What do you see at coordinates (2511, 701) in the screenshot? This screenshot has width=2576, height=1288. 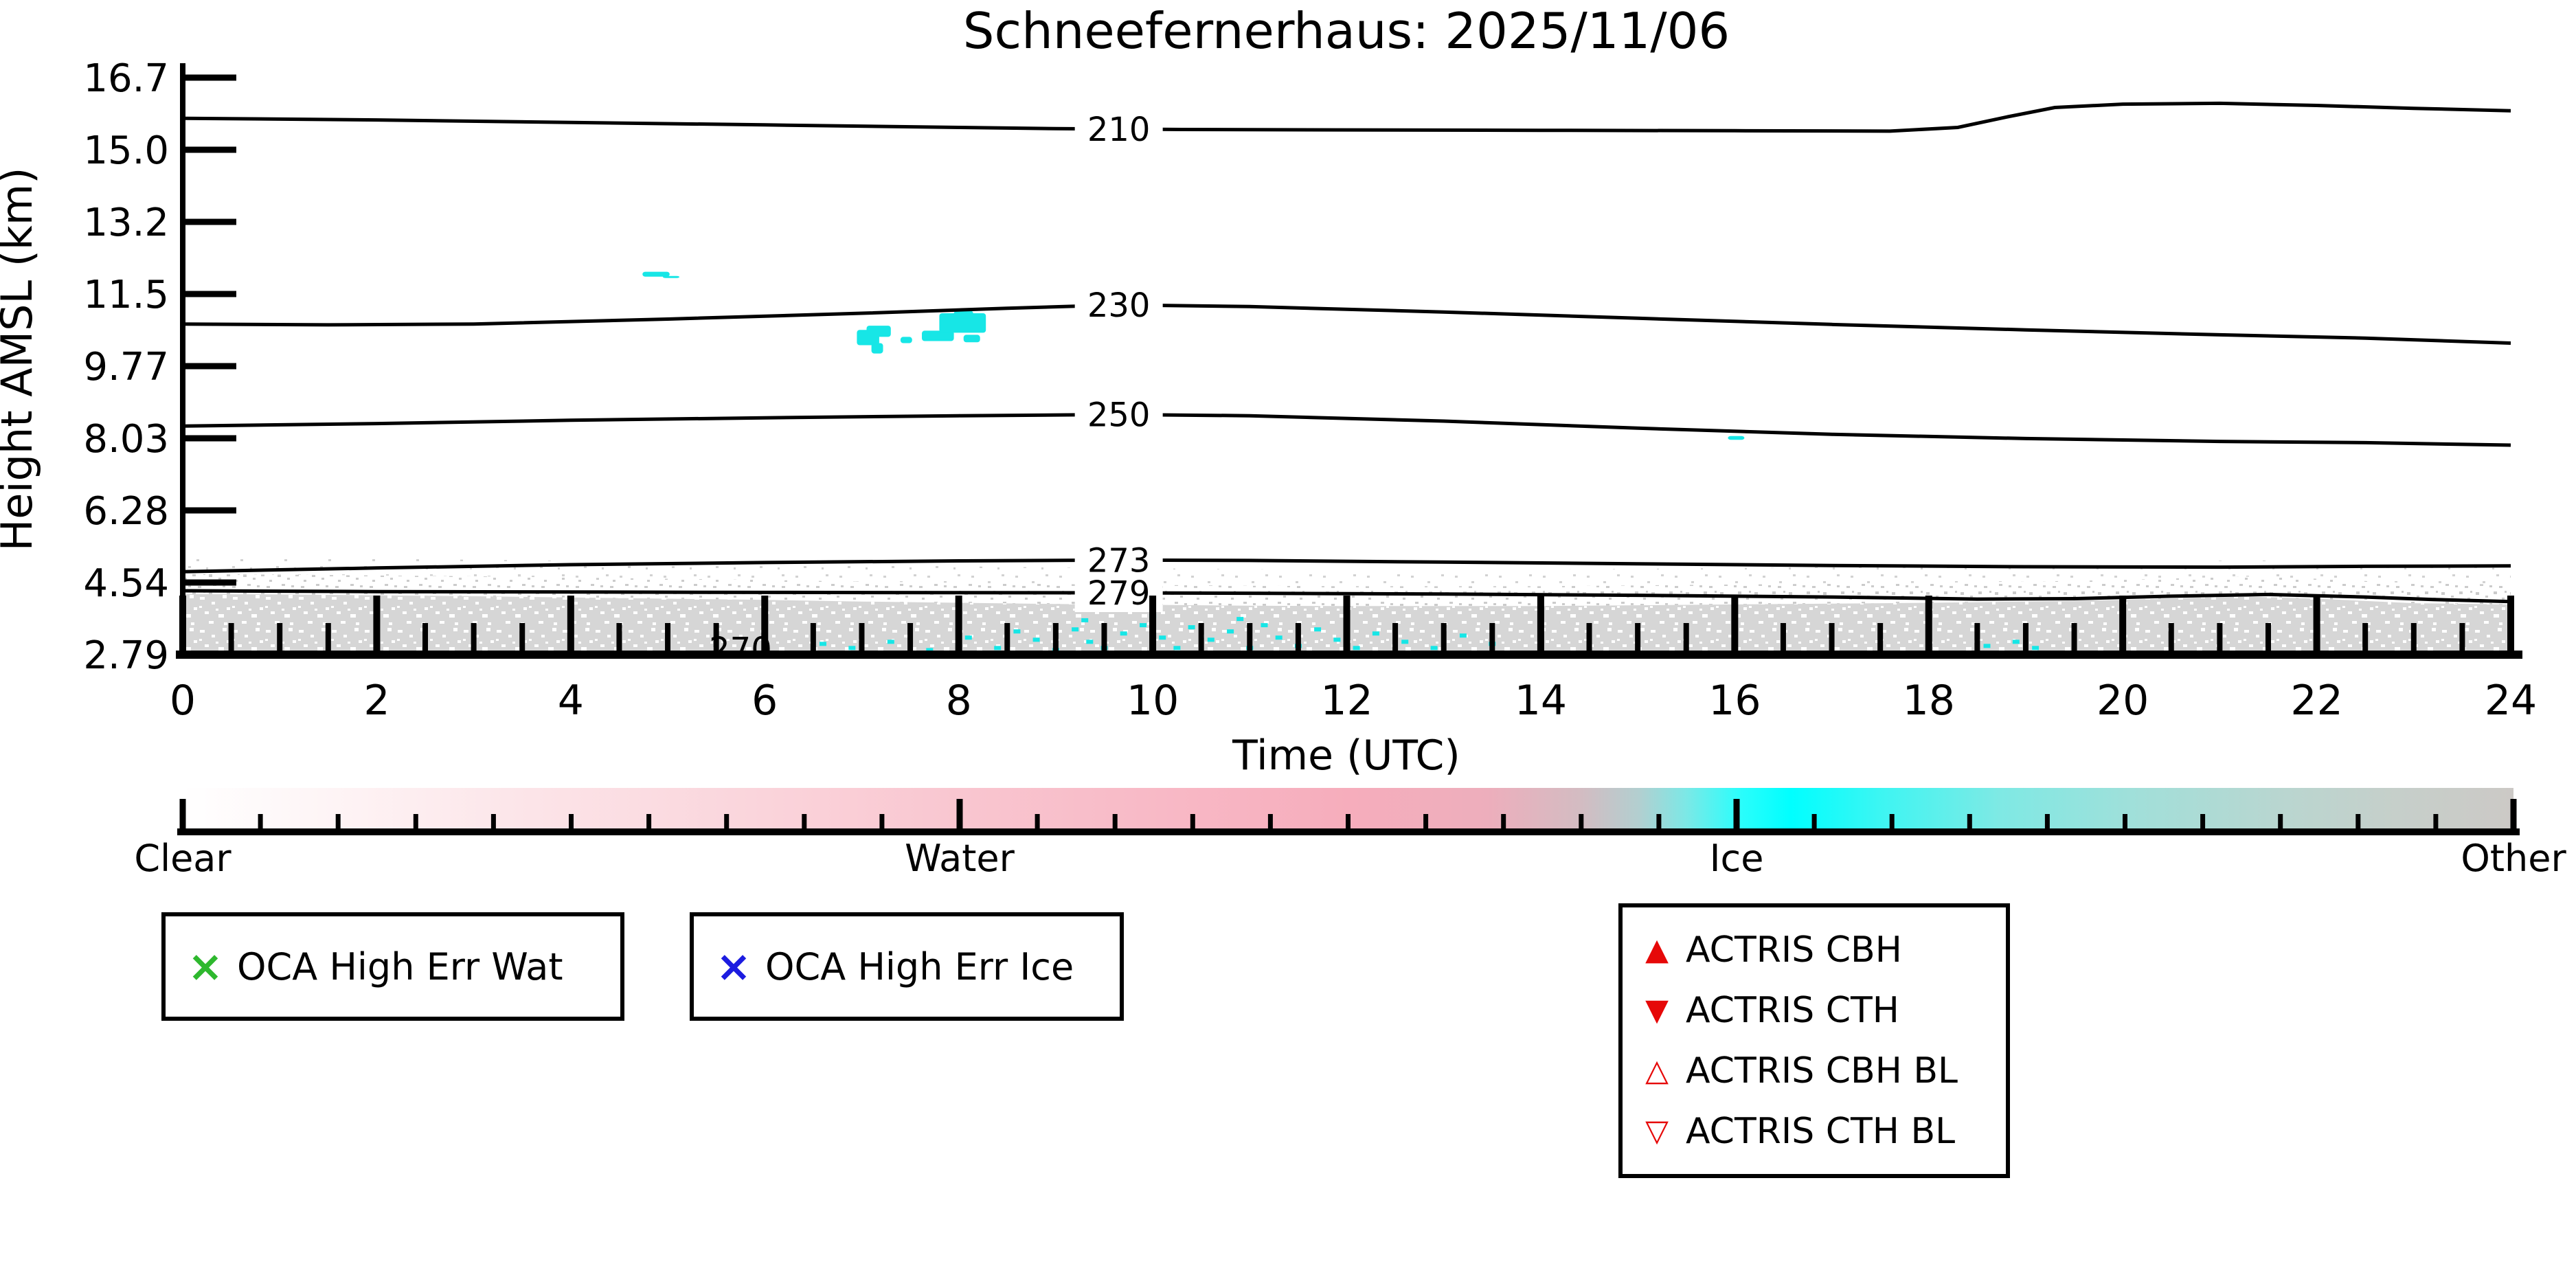 I see `x-tick-label: 24` at bounding box center [2511, 701].